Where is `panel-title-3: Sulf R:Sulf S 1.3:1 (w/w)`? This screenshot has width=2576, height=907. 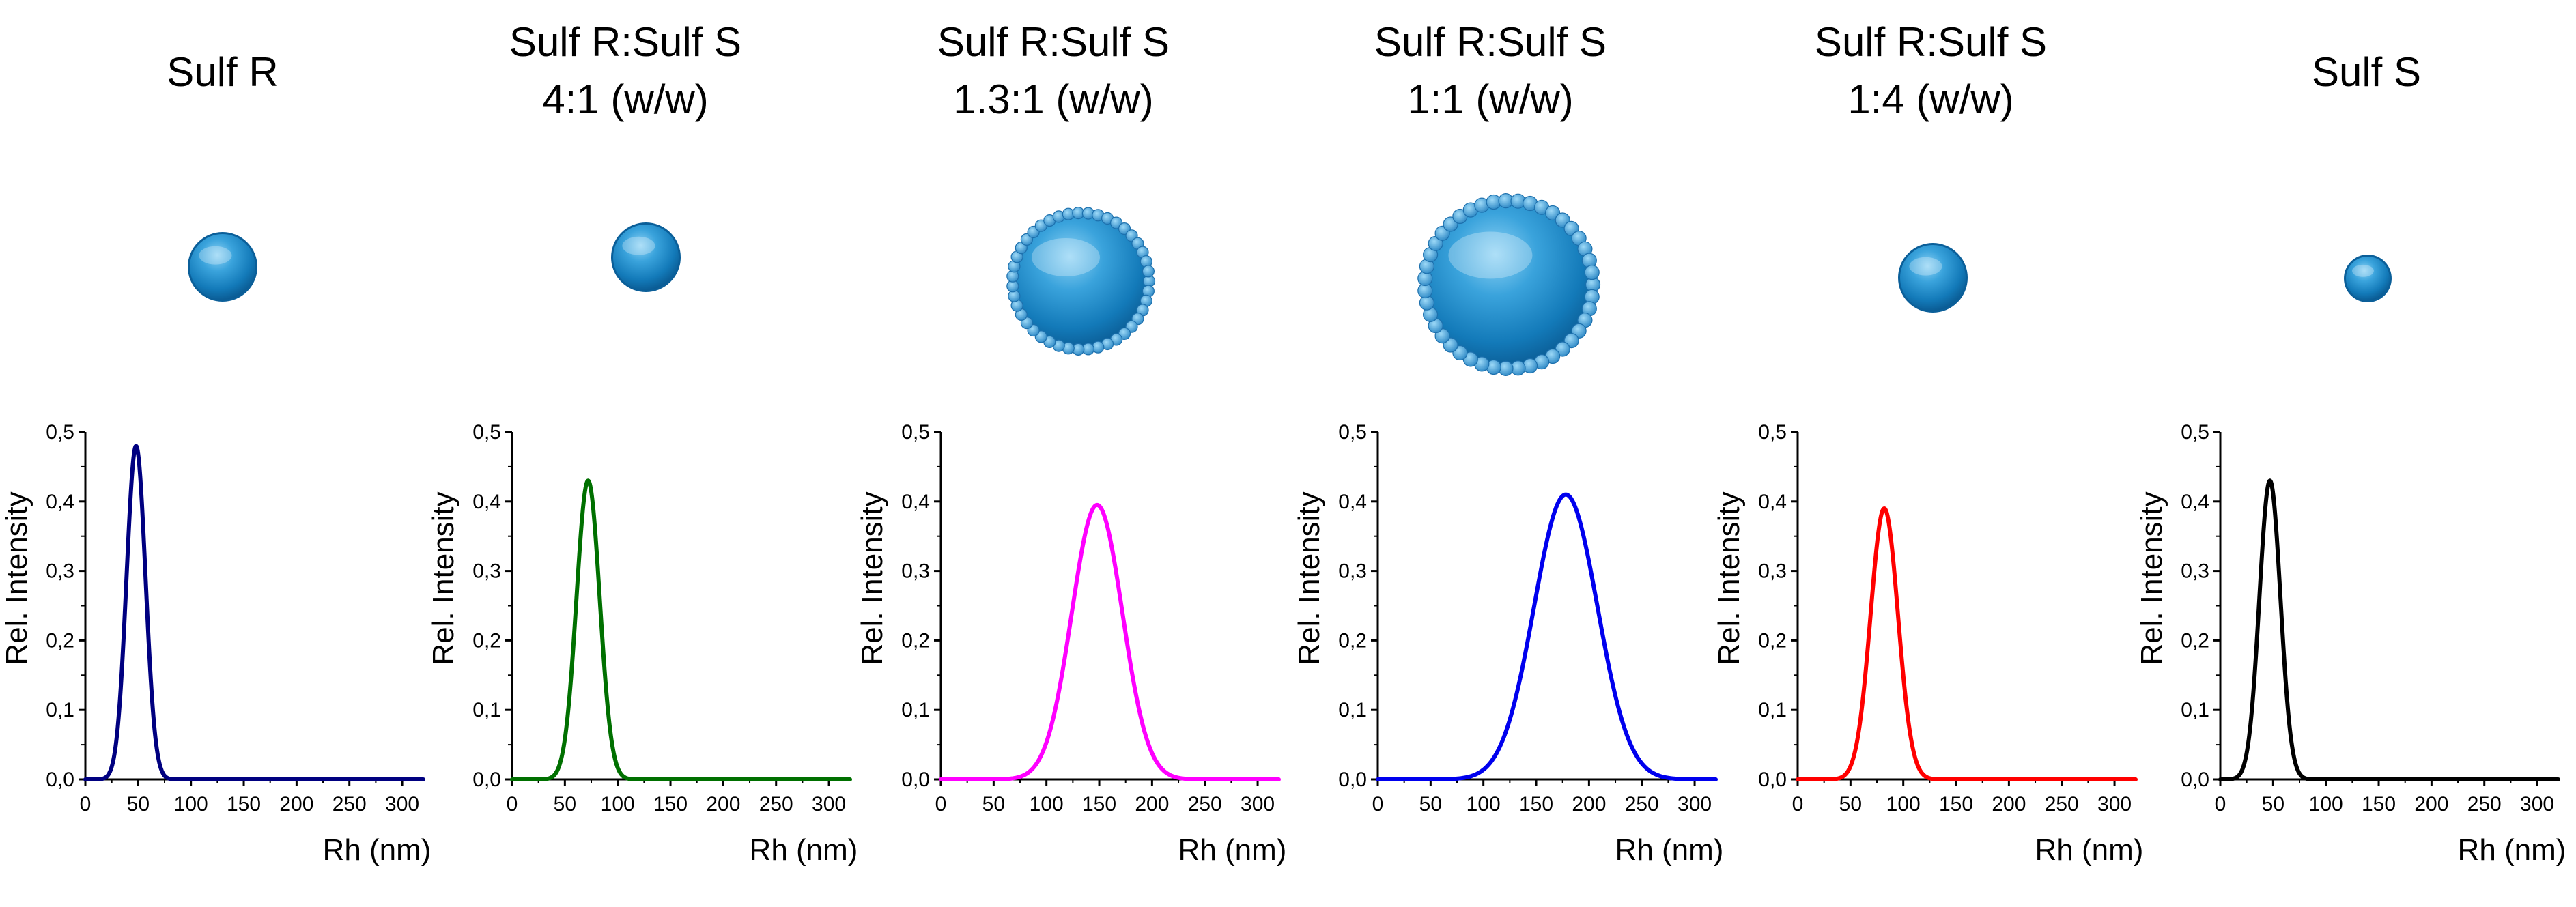 panel-title-3: Sulf R:Sulf S 1.3:1 (w/w) is located at coordinates (1053, 70).